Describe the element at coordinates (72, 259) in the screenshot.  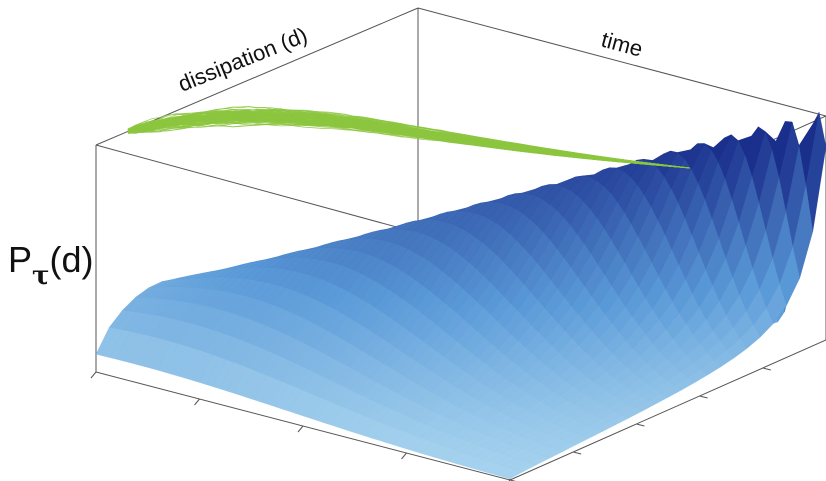
I see `probability-argument: (d)` at that location.